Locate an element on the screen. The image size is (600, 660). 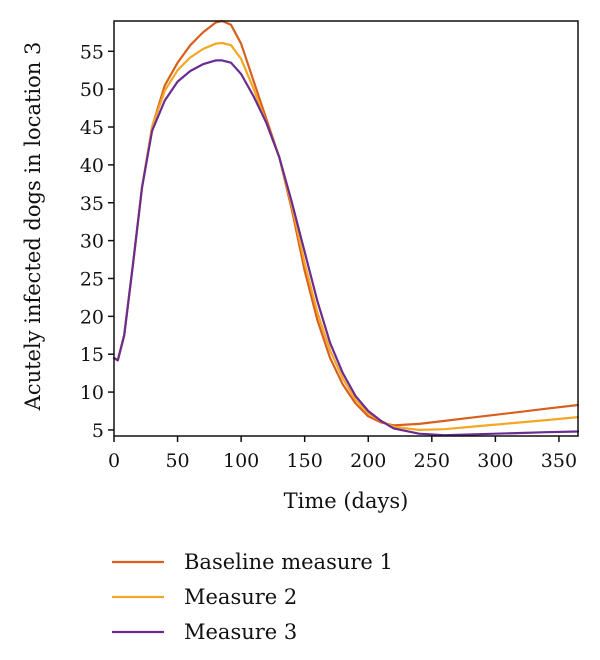
y-tick-label: 25 is located at coordinates (92, 279).